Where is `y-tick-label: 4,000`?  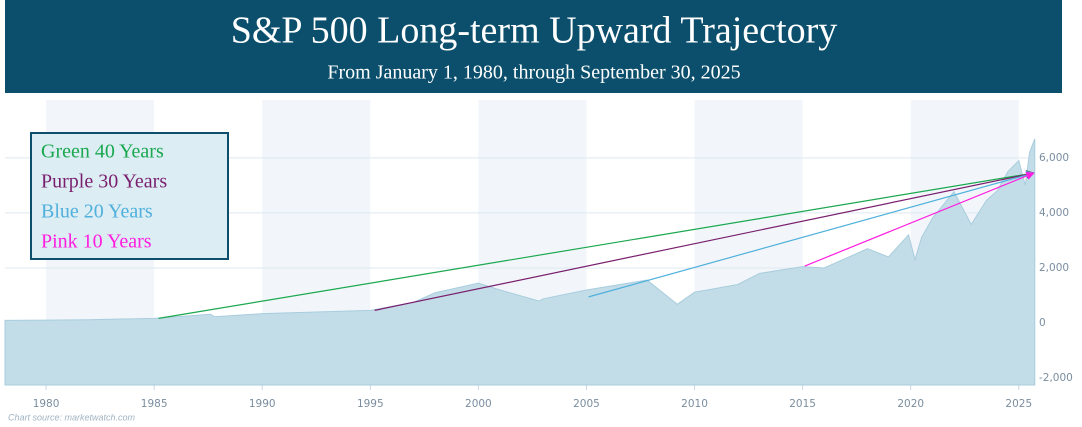 y-tick-label: 4,000 is located at coordinates (1054, 213).